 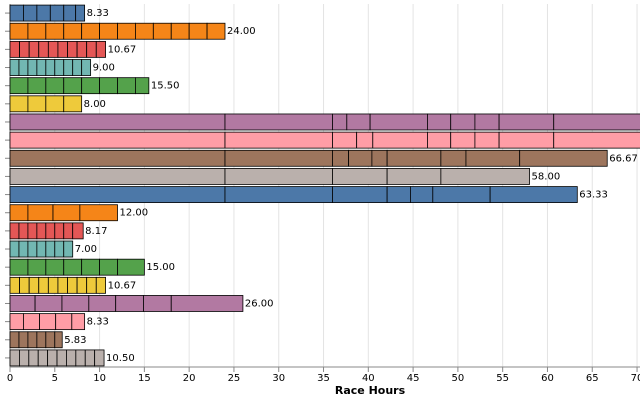 What do you see at coordinates (323, 378) in the screenshot?
I see `x-tick-label: 35` at bounding box center [323, 378].